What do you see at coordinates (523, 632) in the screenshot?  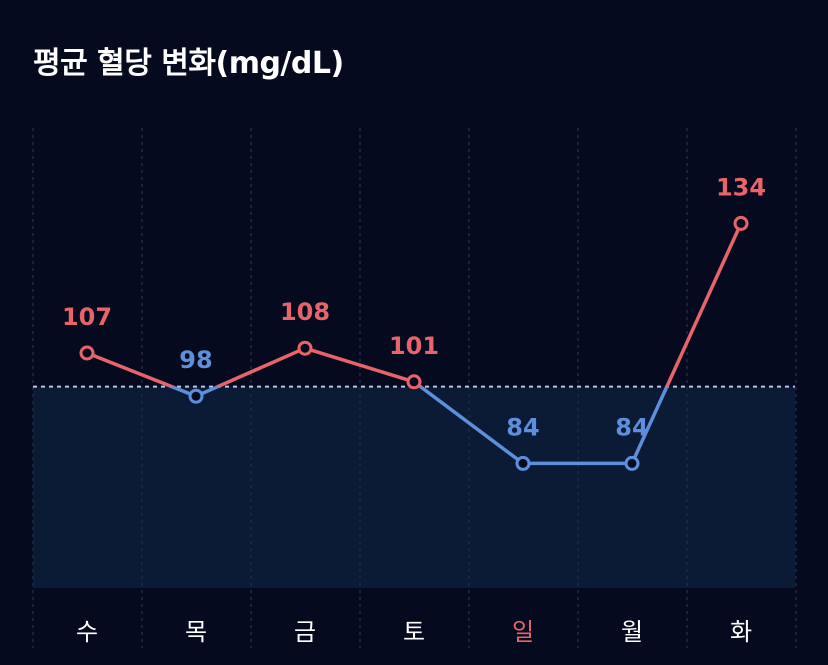 I see `x-tick-label: 일` at bounding box center [523, 632].